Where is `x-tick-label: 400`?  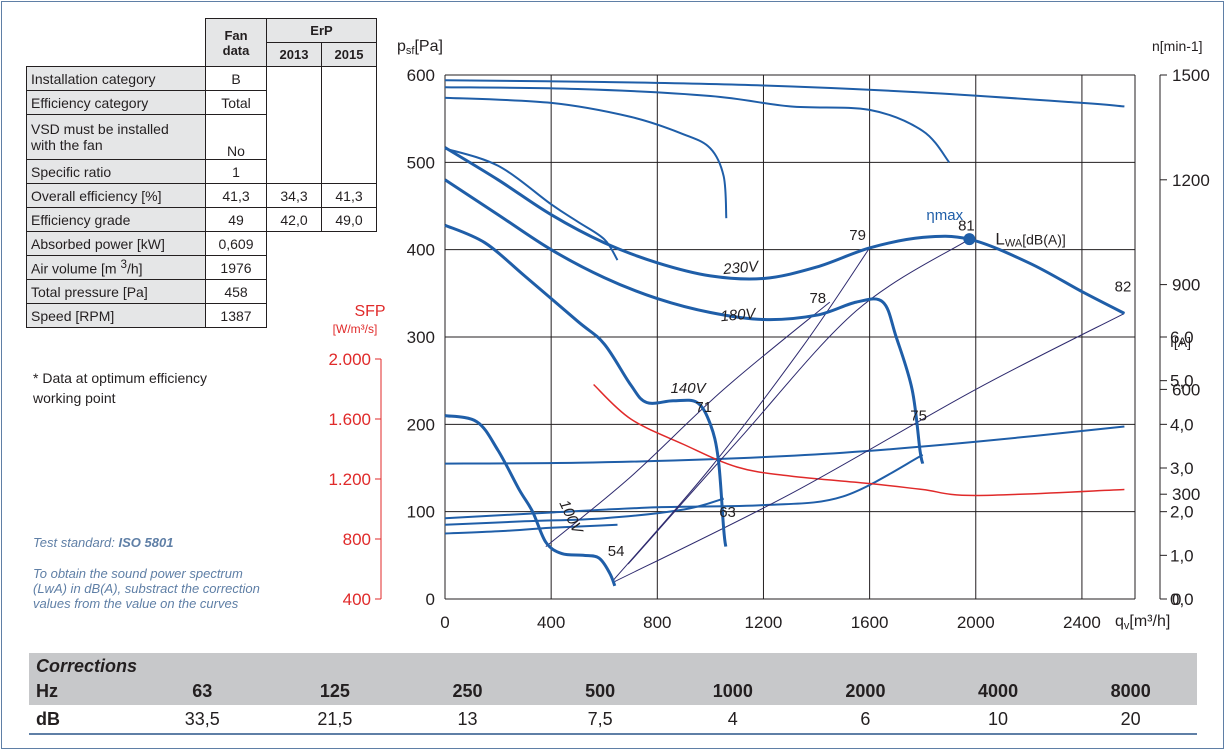
x-tick-label: 400 is located at coordinates (551, 622).